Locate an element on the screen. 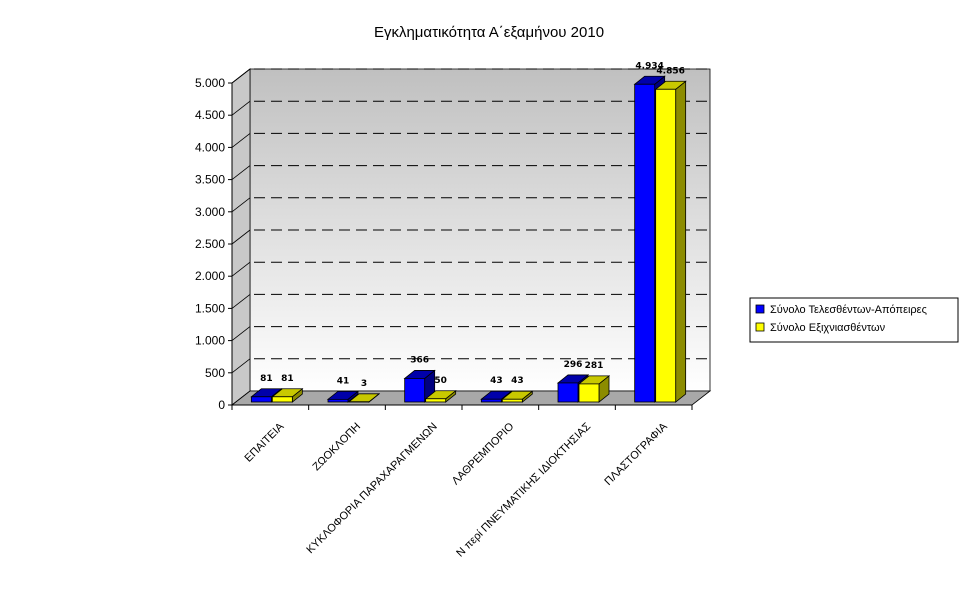 The image size is (977, 600). y-tick-label: 1.000 is located at coordinates (210, 341).